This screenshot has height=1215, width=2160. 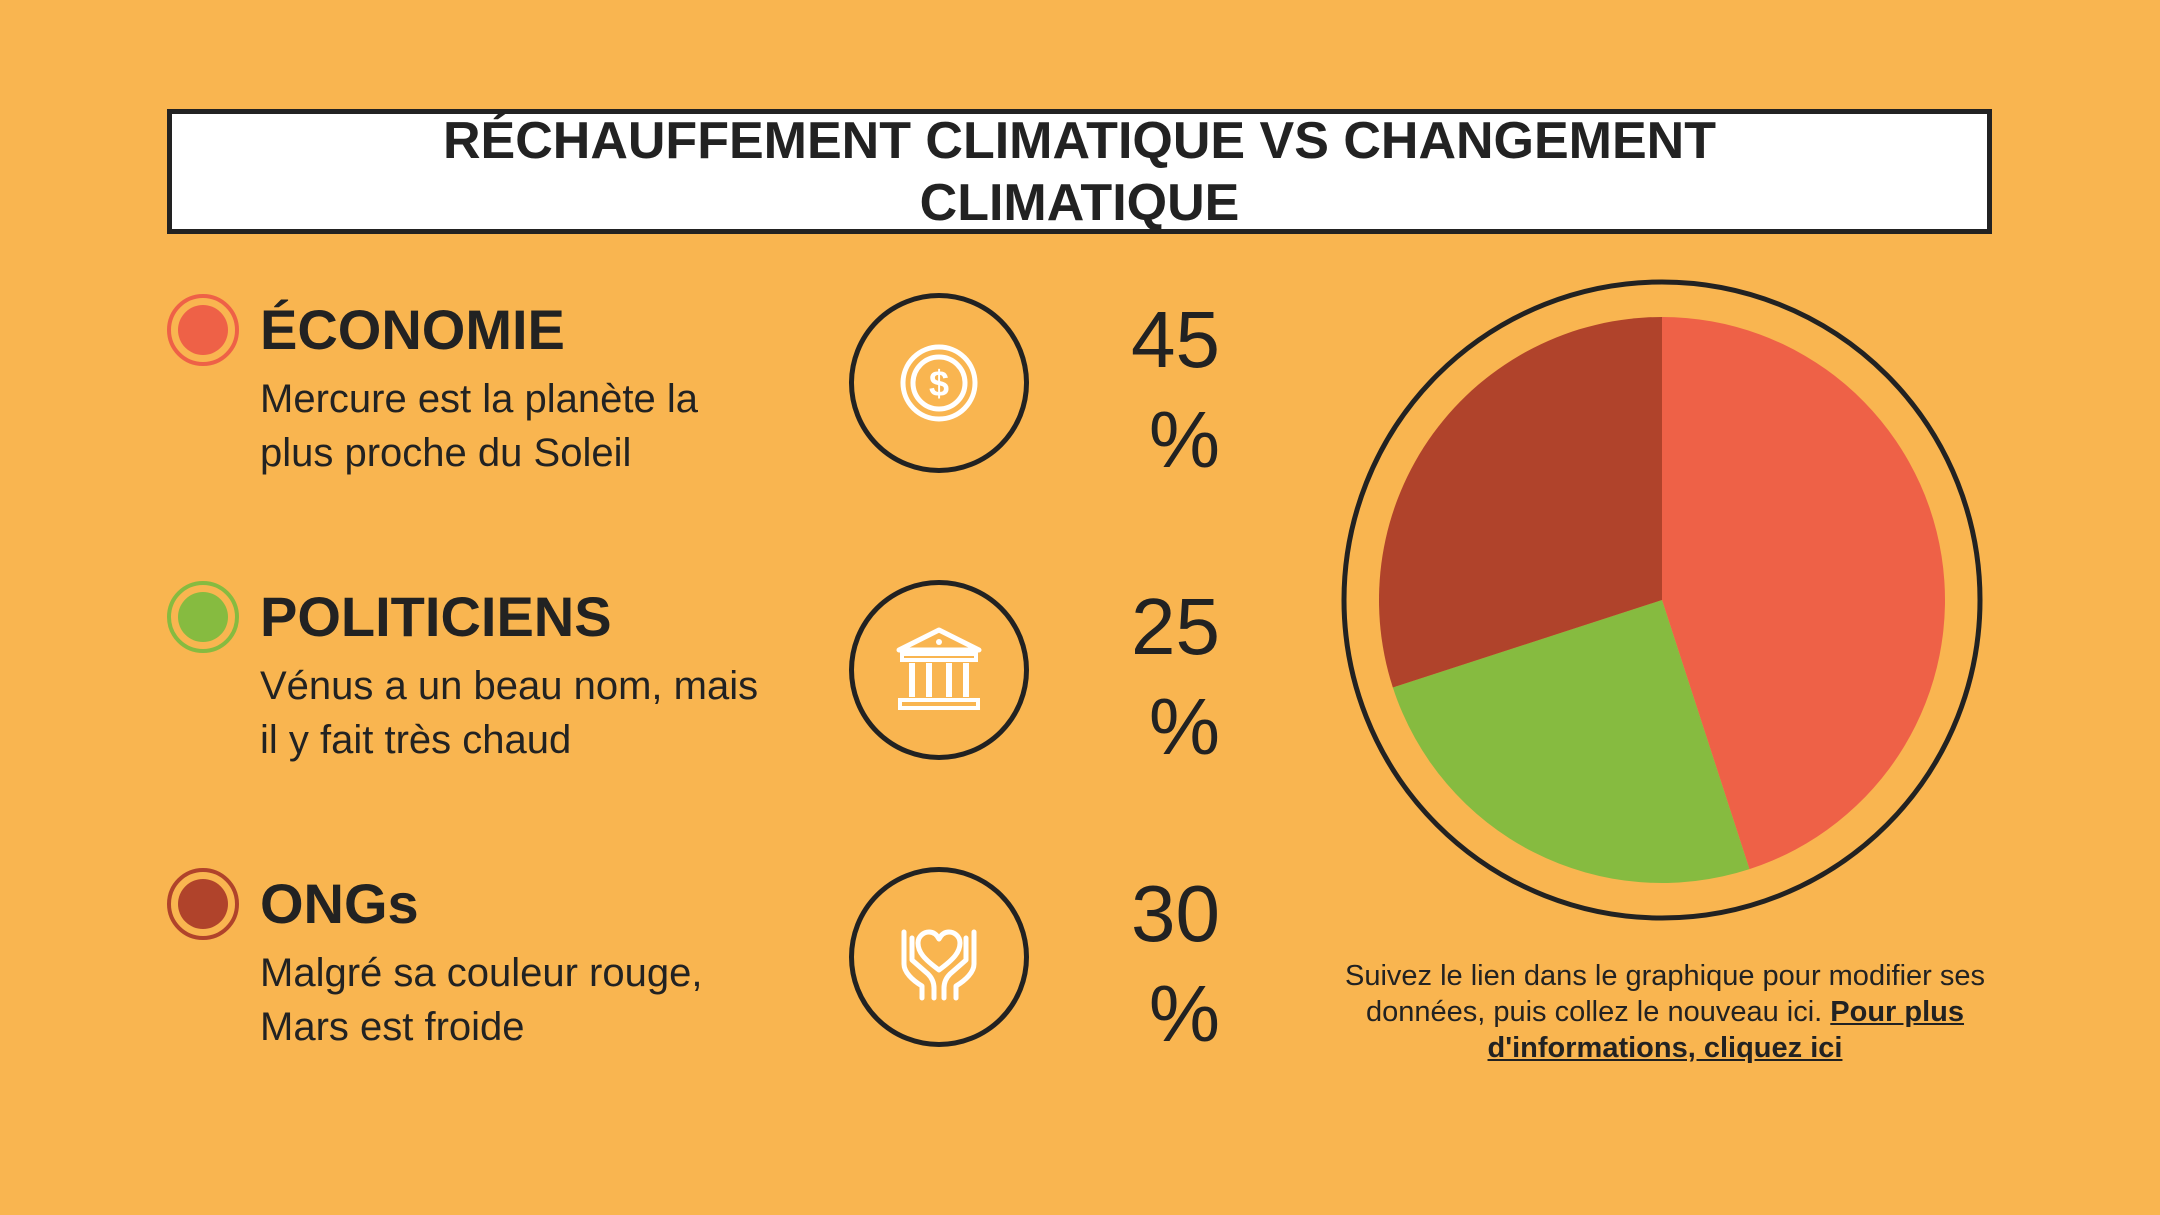 I want to click on percentage-value: 30 %, so click(x=1175, y=963).